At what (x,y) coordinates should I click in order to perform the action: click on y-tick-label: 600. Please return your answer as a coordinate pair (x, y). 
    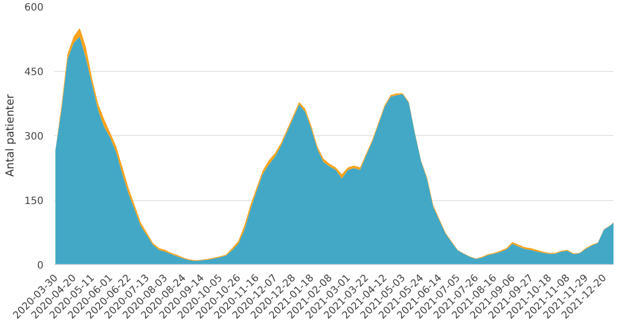
    Looking at the image, I should click on (34, 8).